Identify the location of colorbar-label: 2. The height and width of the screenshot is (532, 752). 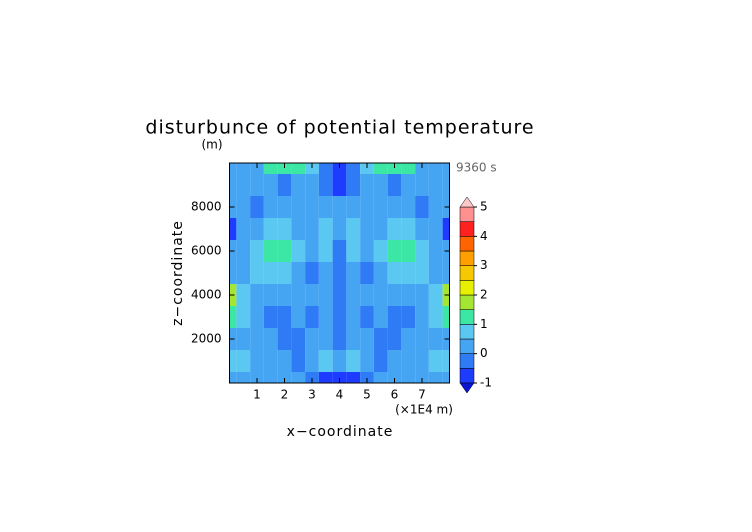
(484, 295).